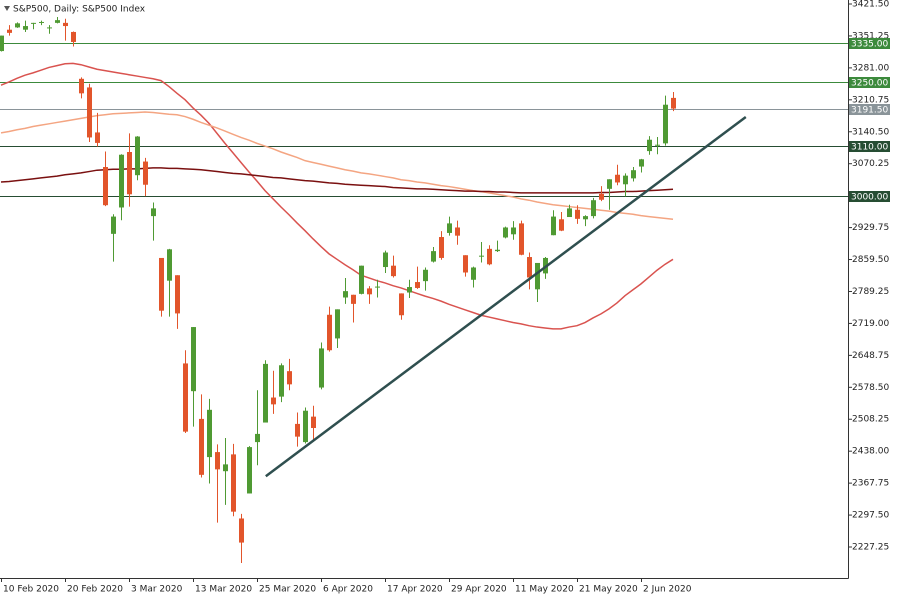 This screenshot has width=900, height=600. I want to click on y-tick-label: 3421.50, so click(870, 5).